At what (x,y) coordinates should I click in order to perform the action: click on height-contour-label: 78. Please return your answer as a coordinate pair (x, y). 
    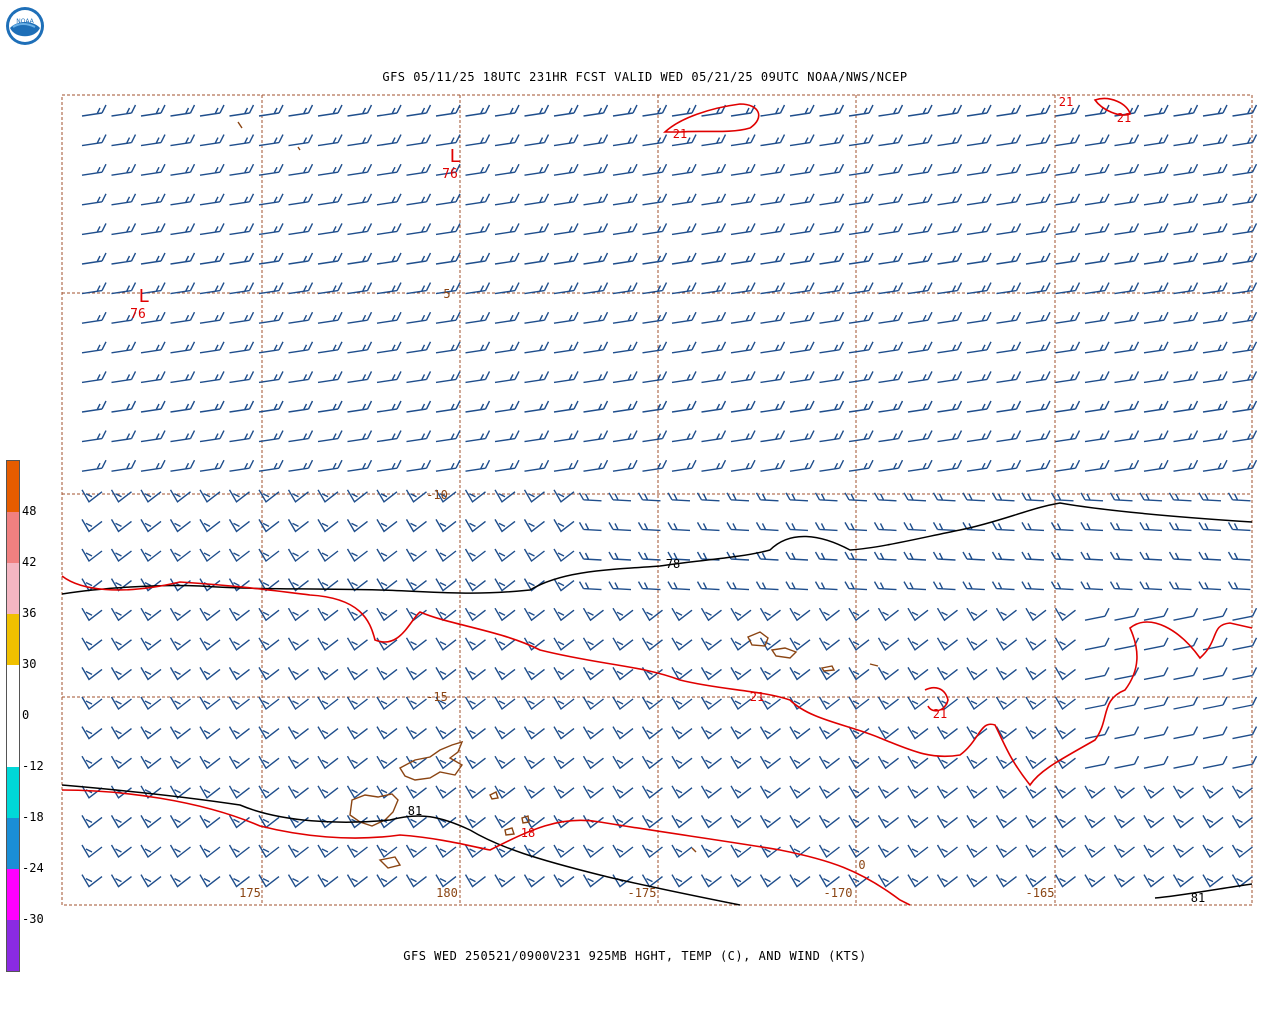
    Looking at the image, I should click on (673, 564).